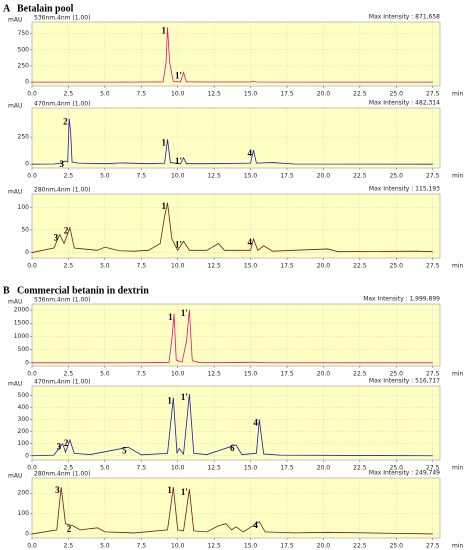 This screenshot has height=550, width=465. I want to click on max-intensity: Max Intensity : 871,658, so click(404, 17).